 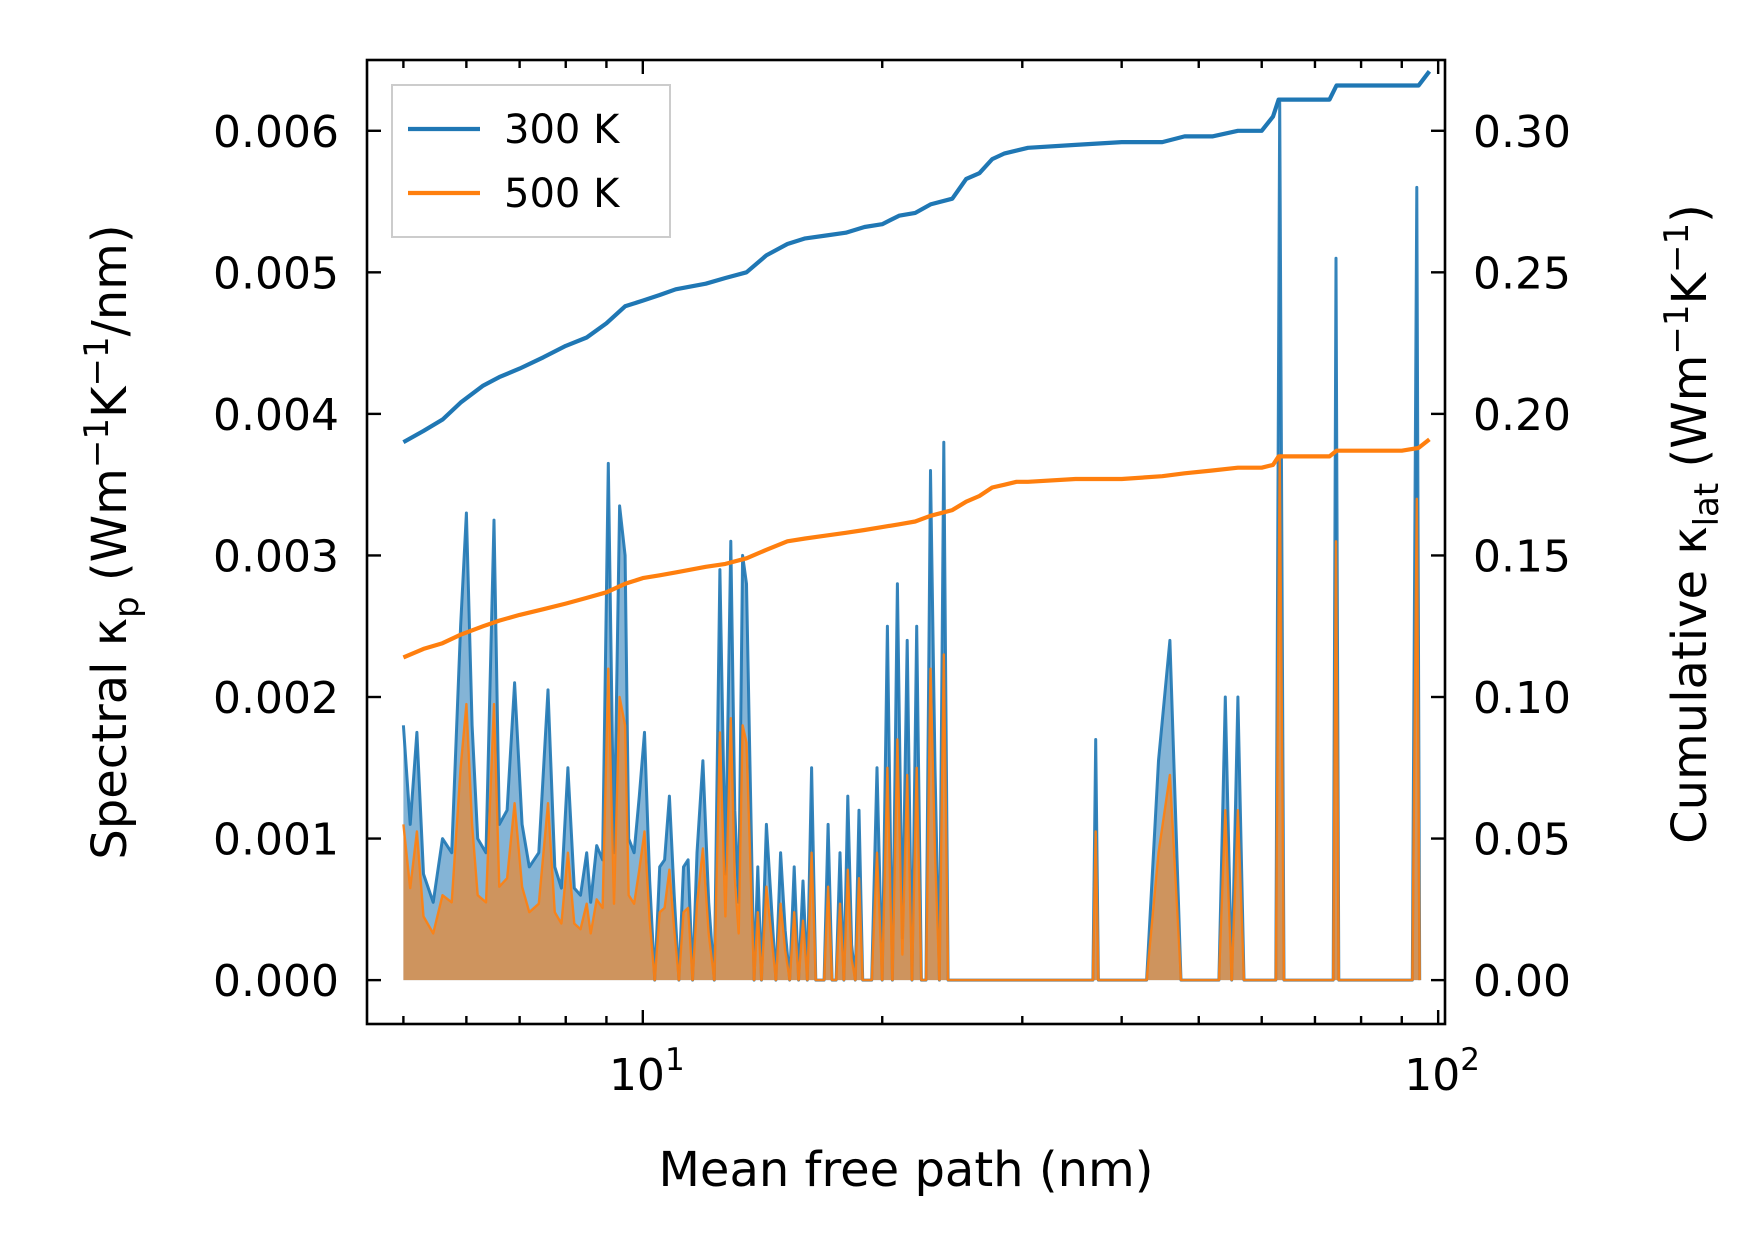 I want to click on y-right-tick-label: 0.30, so click(x=1522, y=132).